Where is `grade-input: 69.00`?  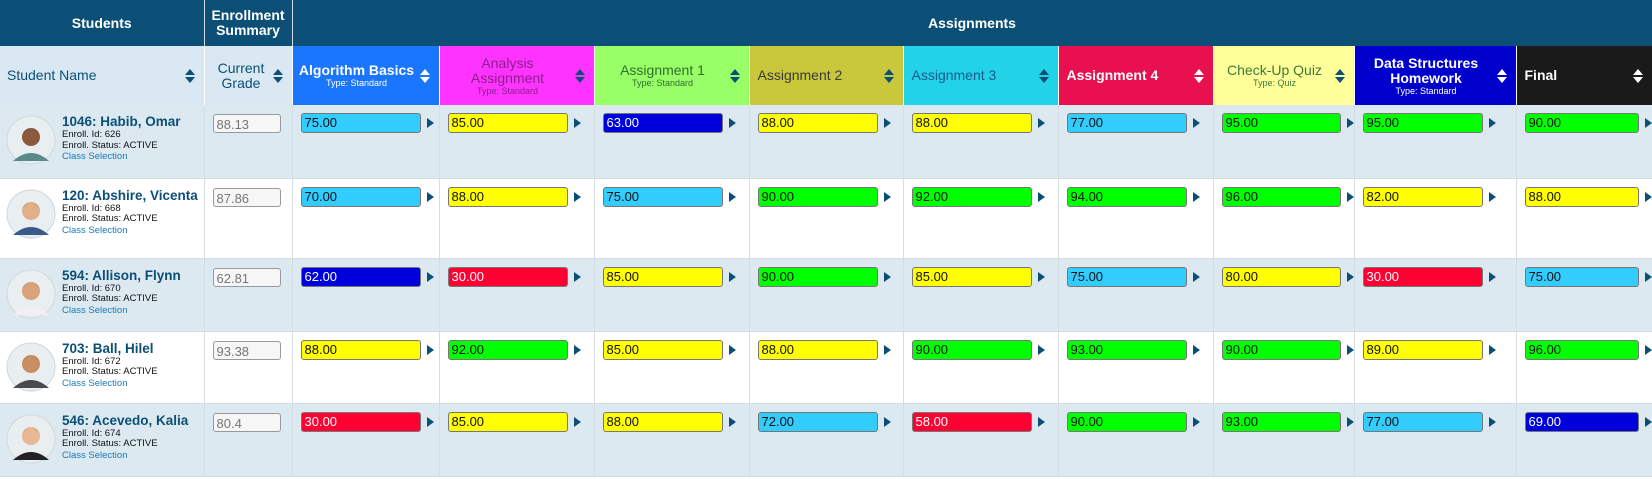
grade-input: 69.00 is located at coordinates (1581, 421).